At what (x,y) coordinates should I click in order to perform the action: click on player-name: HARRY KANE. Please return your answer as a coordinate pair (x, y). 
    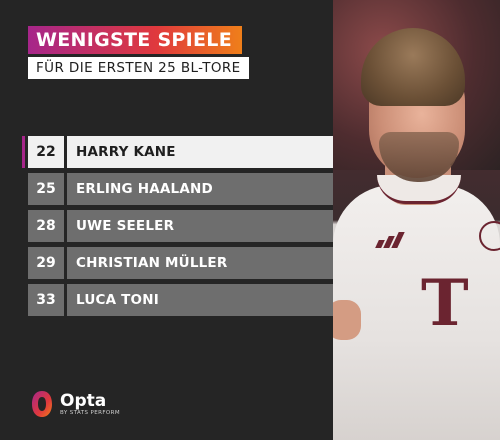
    Looking at the image, I should click on (200, 152).